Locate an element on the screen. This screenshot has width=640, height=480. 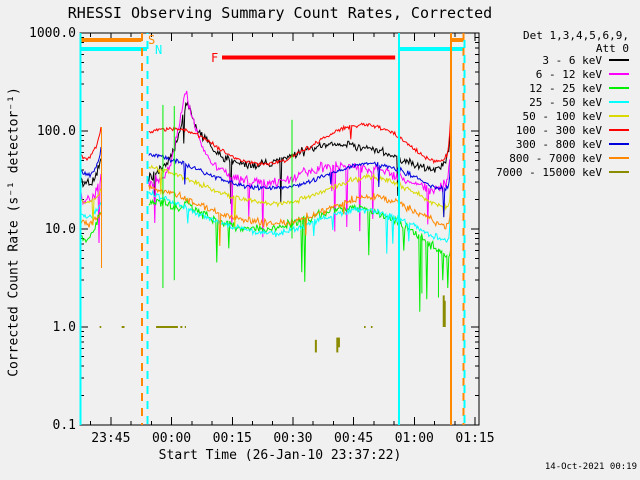
series-800to7000keV is located at coordinates (266, 215).